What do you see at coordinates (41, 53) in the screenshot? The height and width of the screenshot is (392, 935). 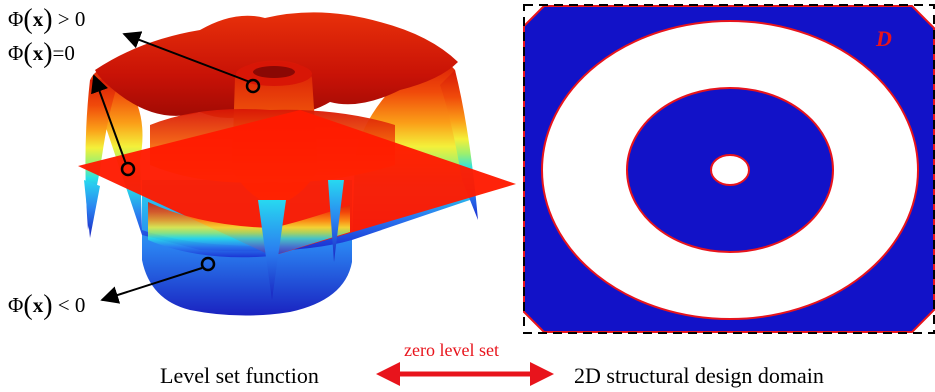 I see `label-phi-zero: Φ(x)=0` at bounding box center [41, 53].